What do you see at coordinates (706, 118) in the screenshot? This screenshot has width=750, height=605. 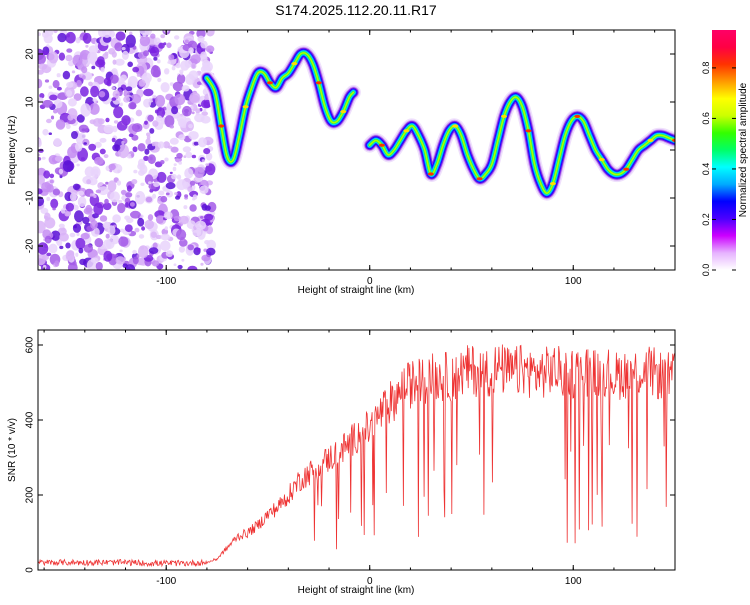 I see `colorbar-tick-label: 0.6` at bounding box center [706, 118].